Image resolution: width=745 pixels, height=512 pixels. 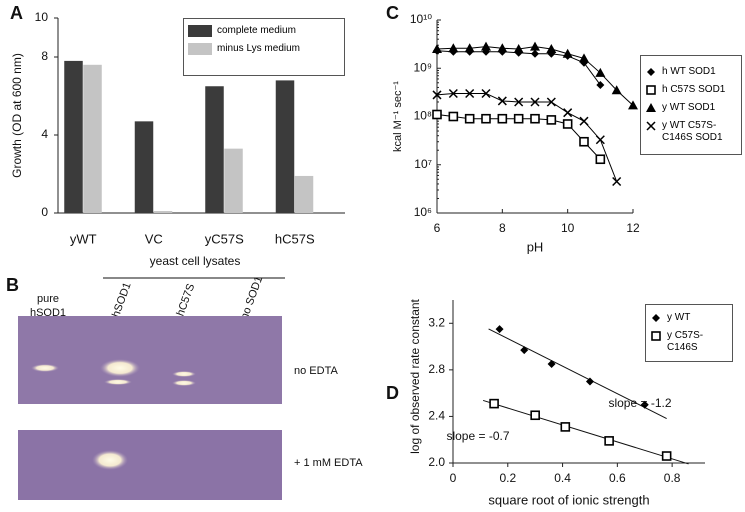 I want to click on y-axis-label: log of observed rate constant, so click(x=415, y=375).